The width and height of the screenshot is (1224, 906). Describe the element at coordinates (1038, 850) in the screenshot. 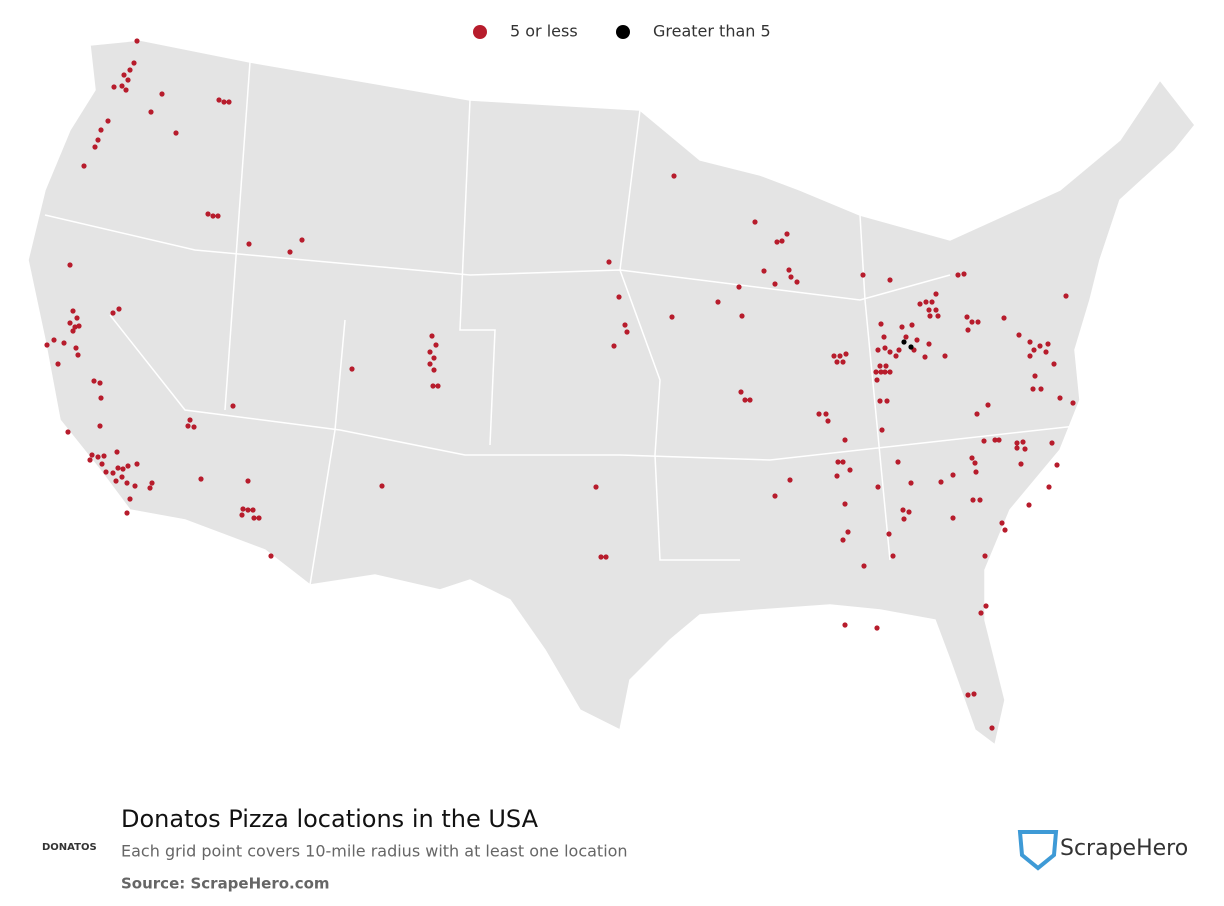

I see `brand-shield` at that location.